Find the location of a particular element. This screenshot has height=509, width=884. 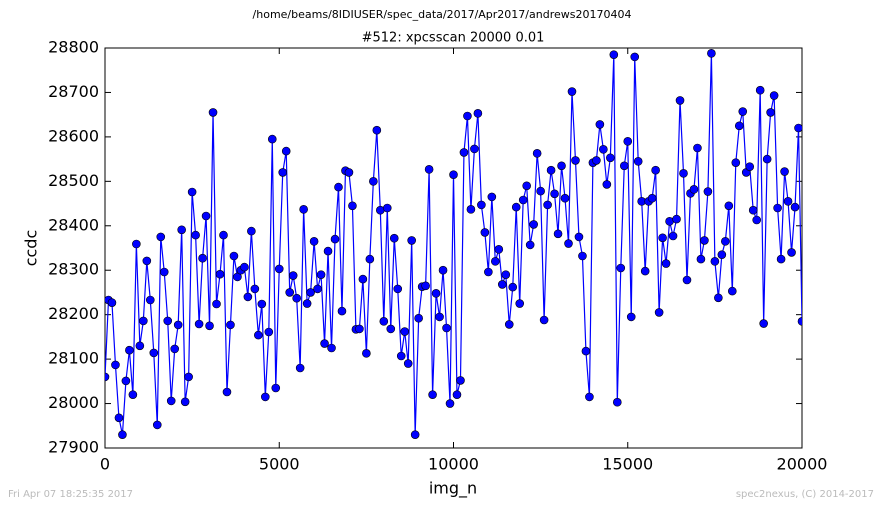

y-tick-label: 28100 is located at coordinates (73, 358).